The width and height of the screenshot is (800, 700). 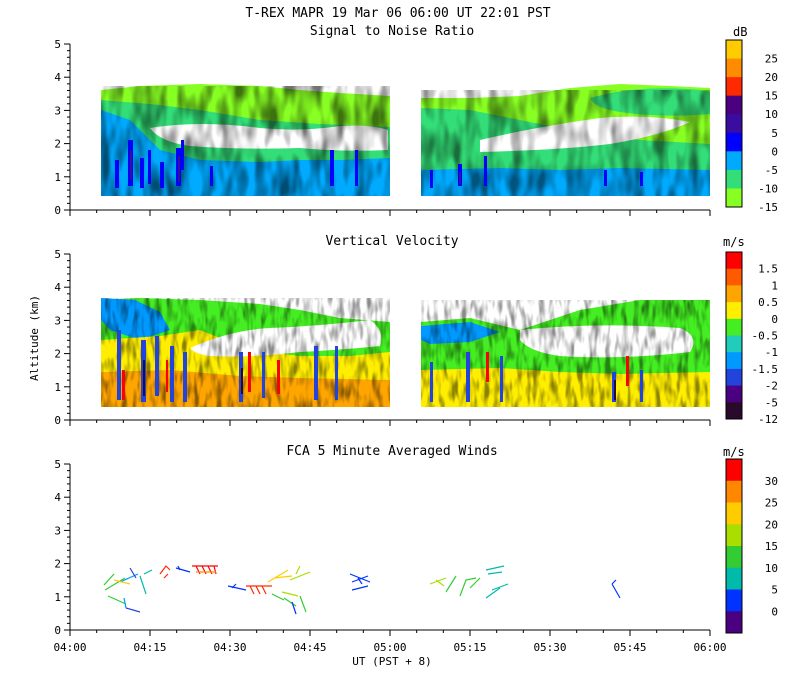 What do you see at coordinates (57, 254) in the screenshot?
I see `y-tick-label: 5` at bounding box center [57, 254].